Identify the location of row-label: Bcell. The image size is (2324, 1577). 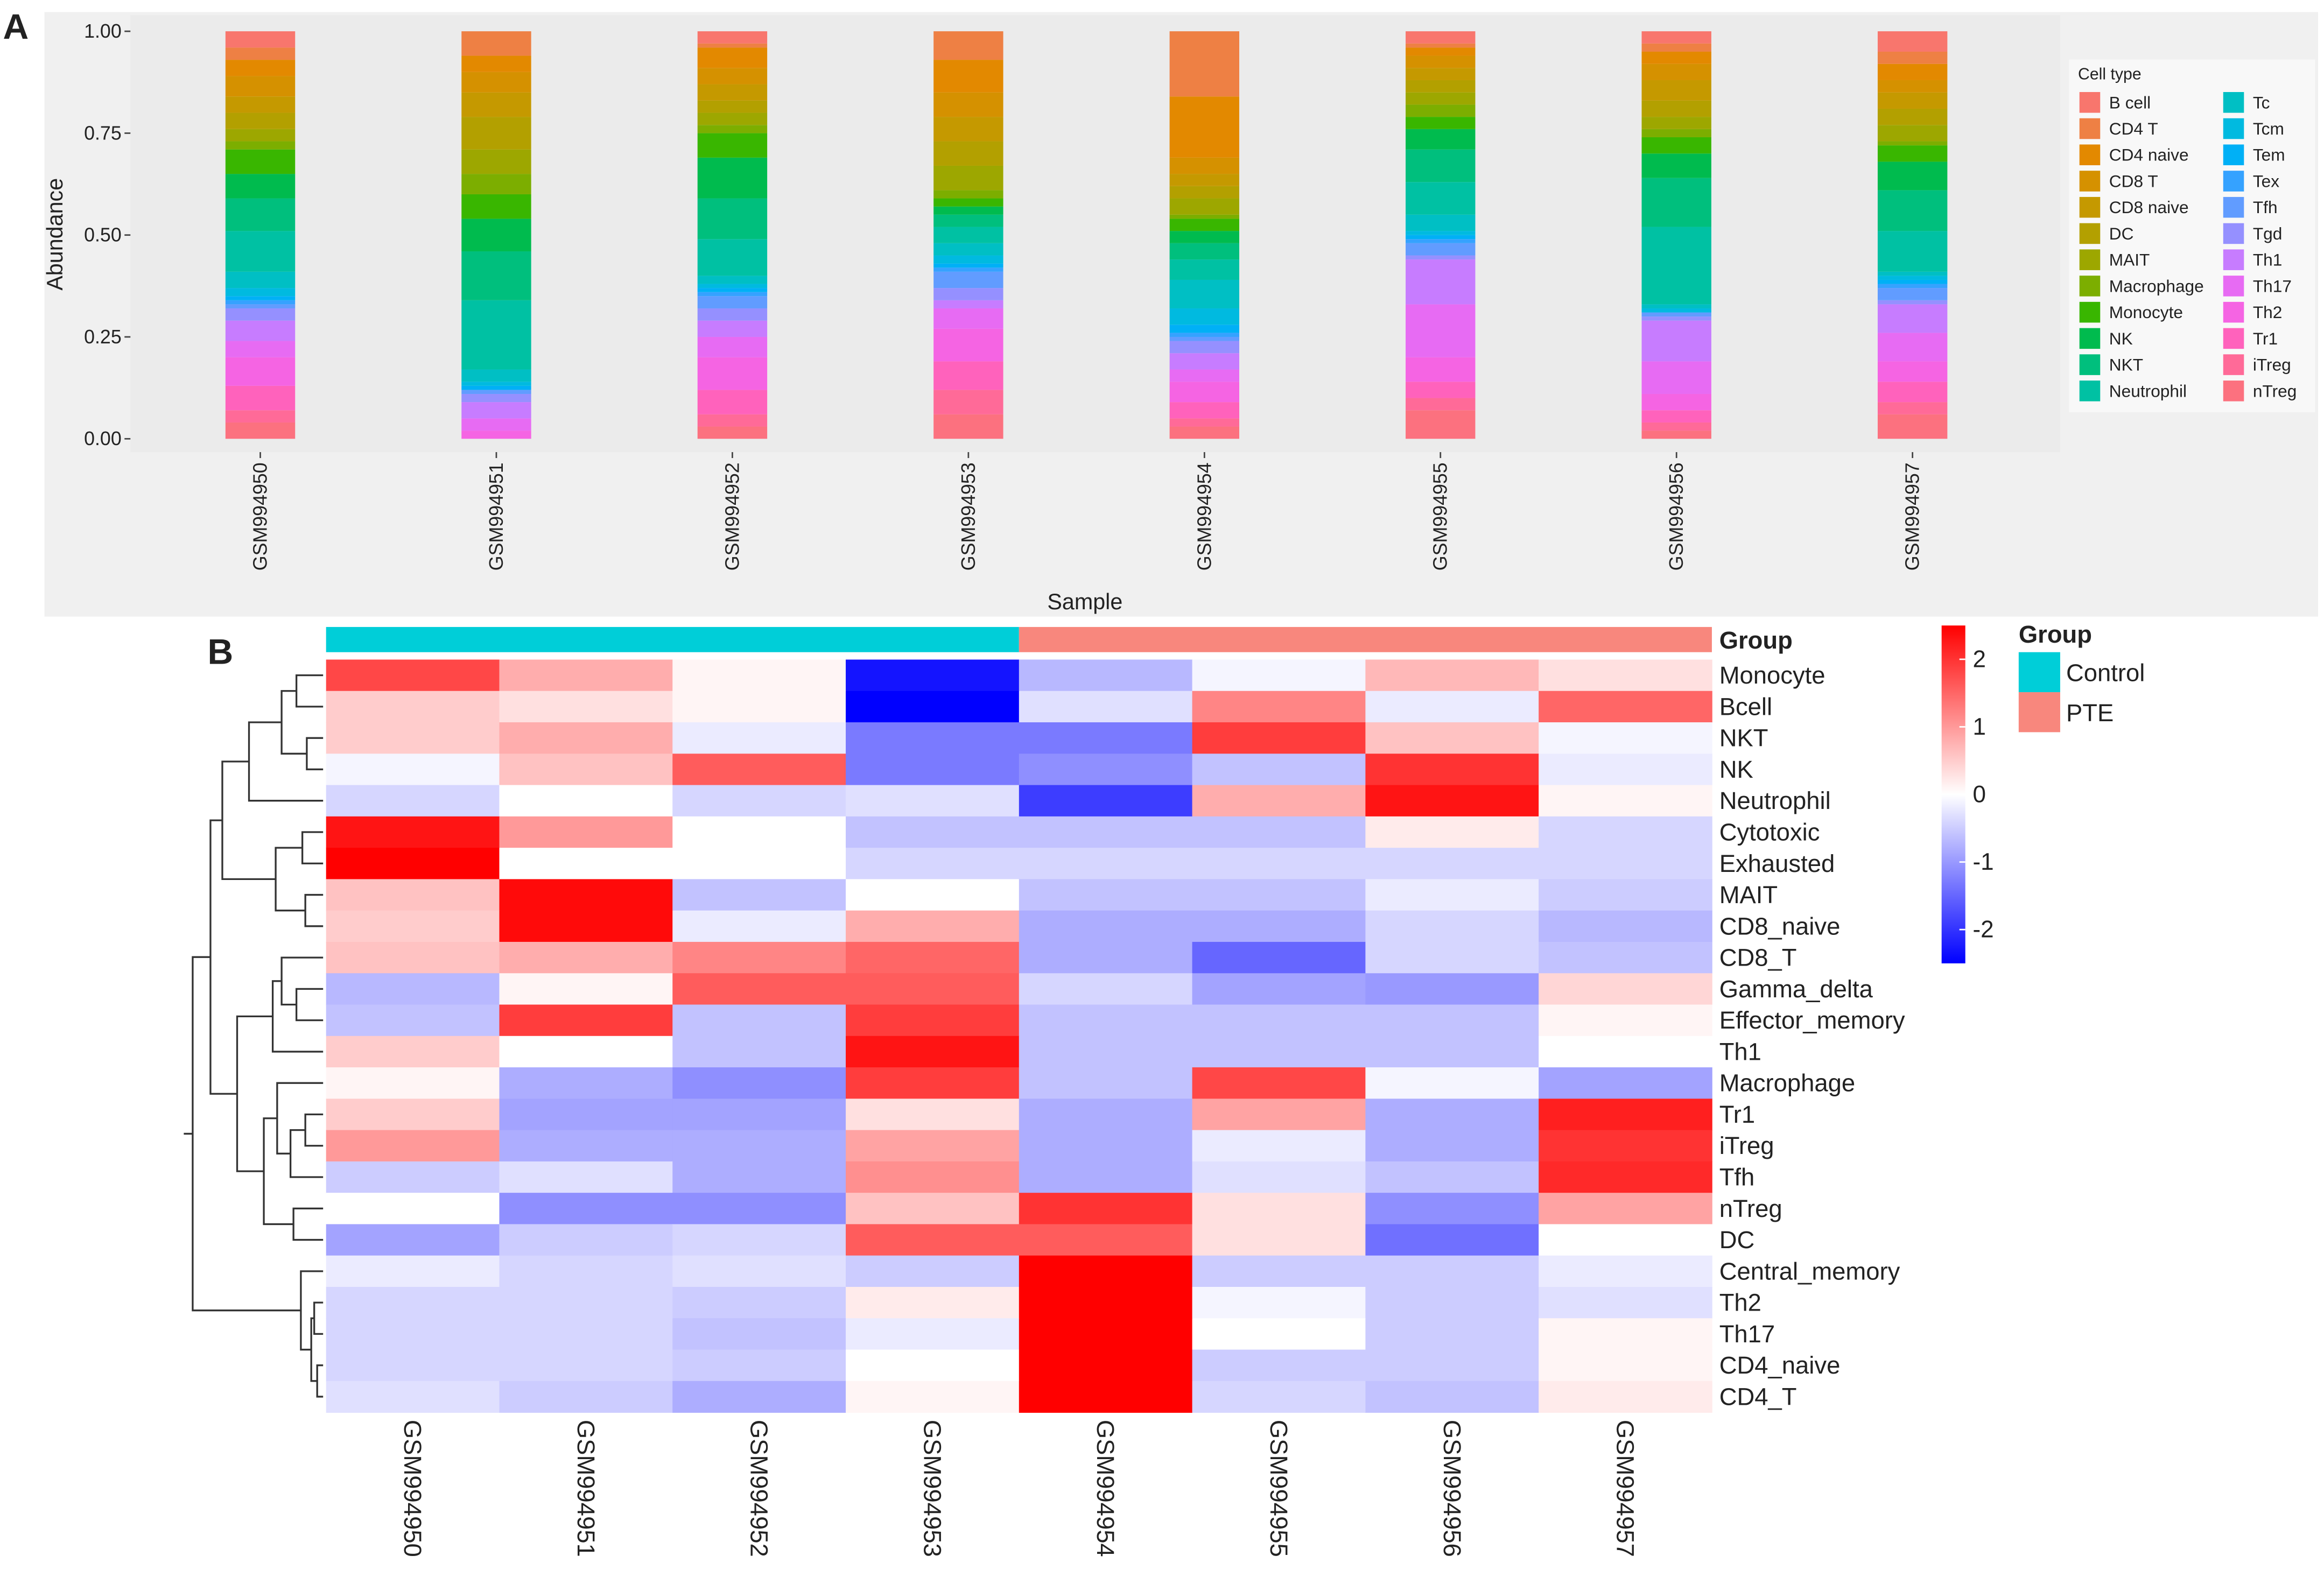
(1745, 706).